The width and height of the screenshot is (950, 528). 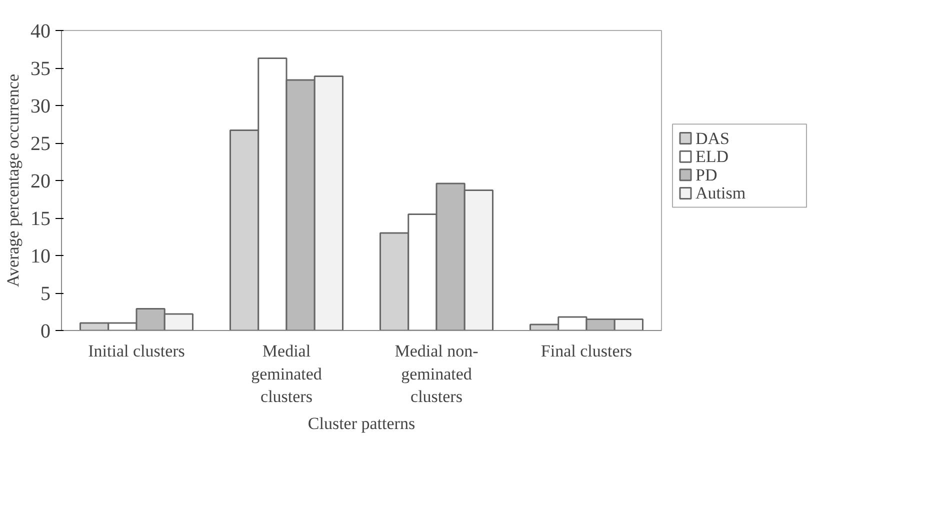 I want to click on y-axis-title: Average percentage occurrence, so click(x=13, y=180).